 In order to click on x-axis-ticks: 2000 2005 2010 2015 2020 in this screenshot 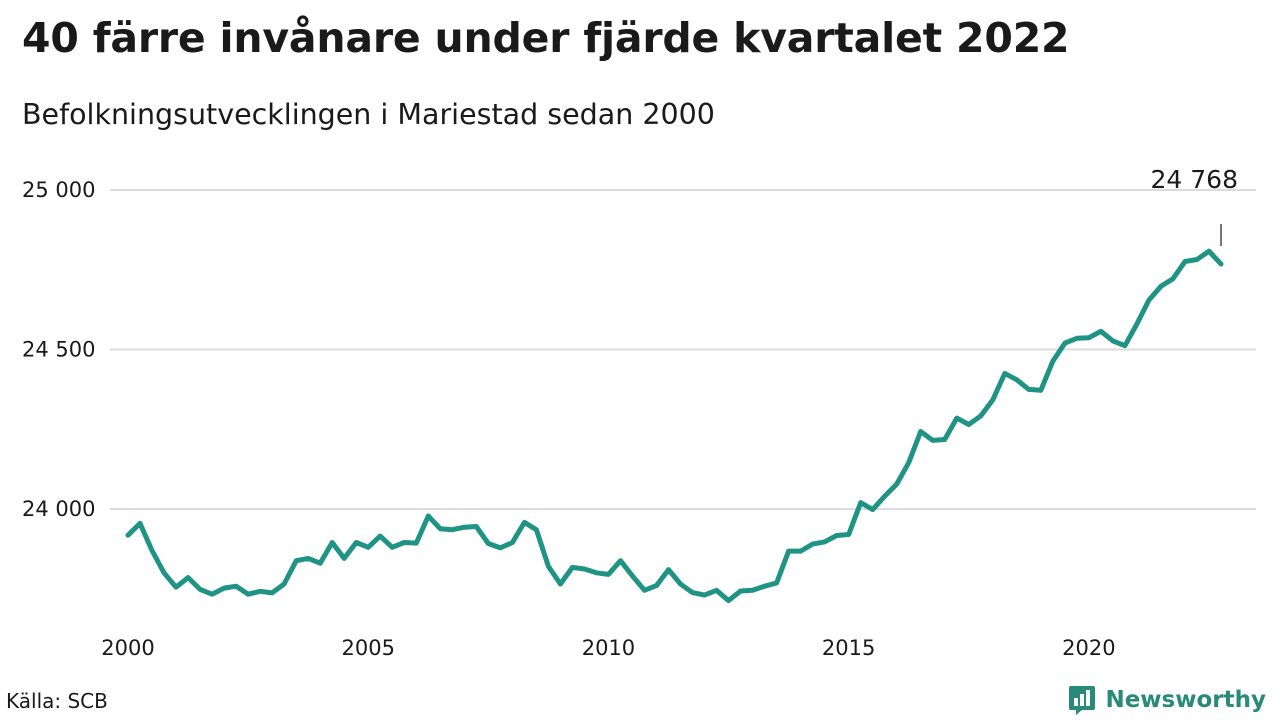, I will do `click(608, 648)`.